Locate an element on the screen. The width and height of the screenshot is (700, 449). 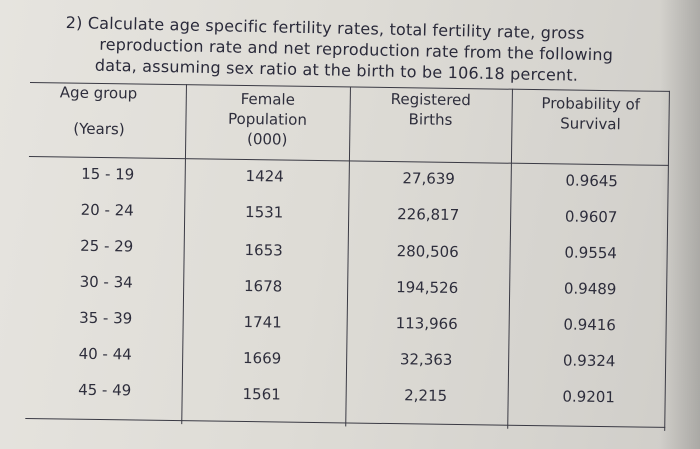
age-cell: 40 - 44 is located at coordinates (105, 354).